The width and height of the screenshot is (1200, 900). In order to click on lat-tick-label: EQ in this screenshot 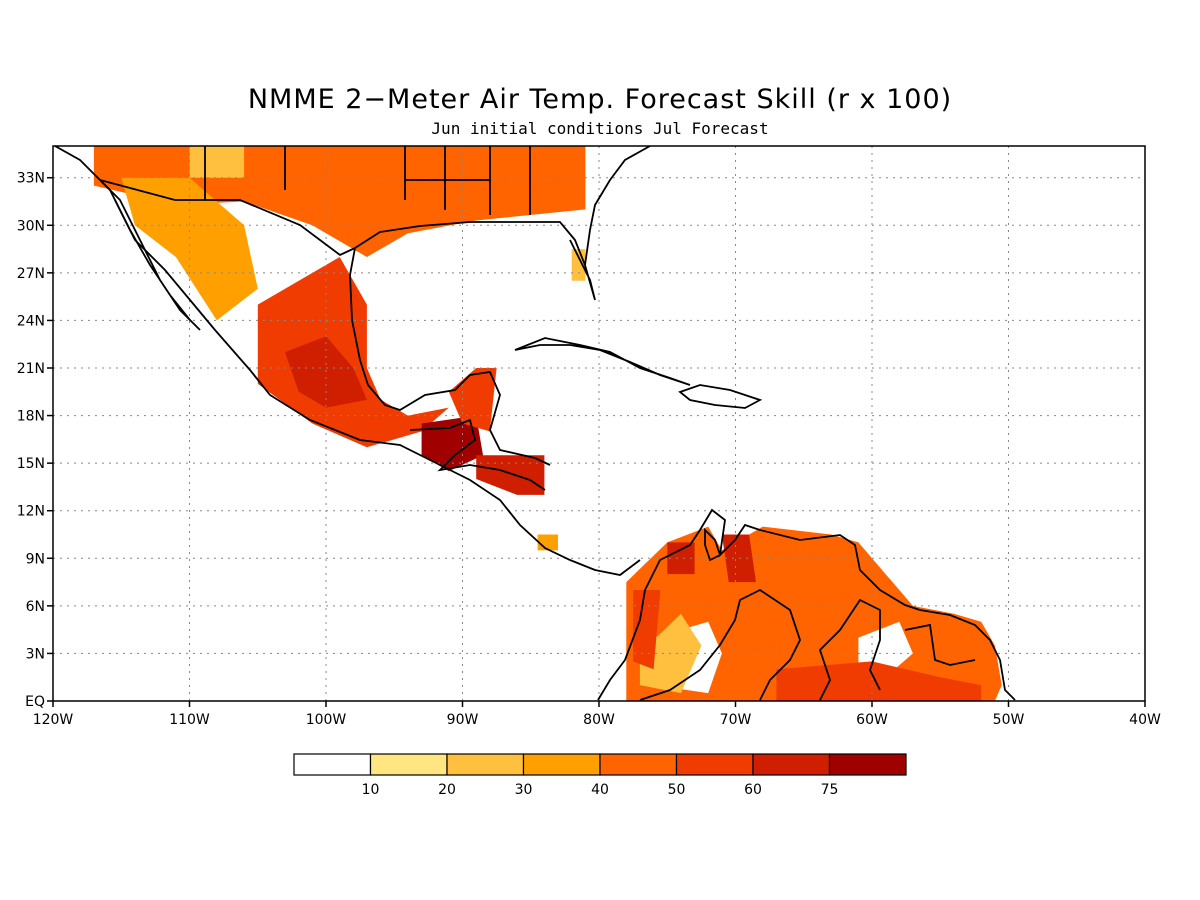, I will do `click(35, 702)`.